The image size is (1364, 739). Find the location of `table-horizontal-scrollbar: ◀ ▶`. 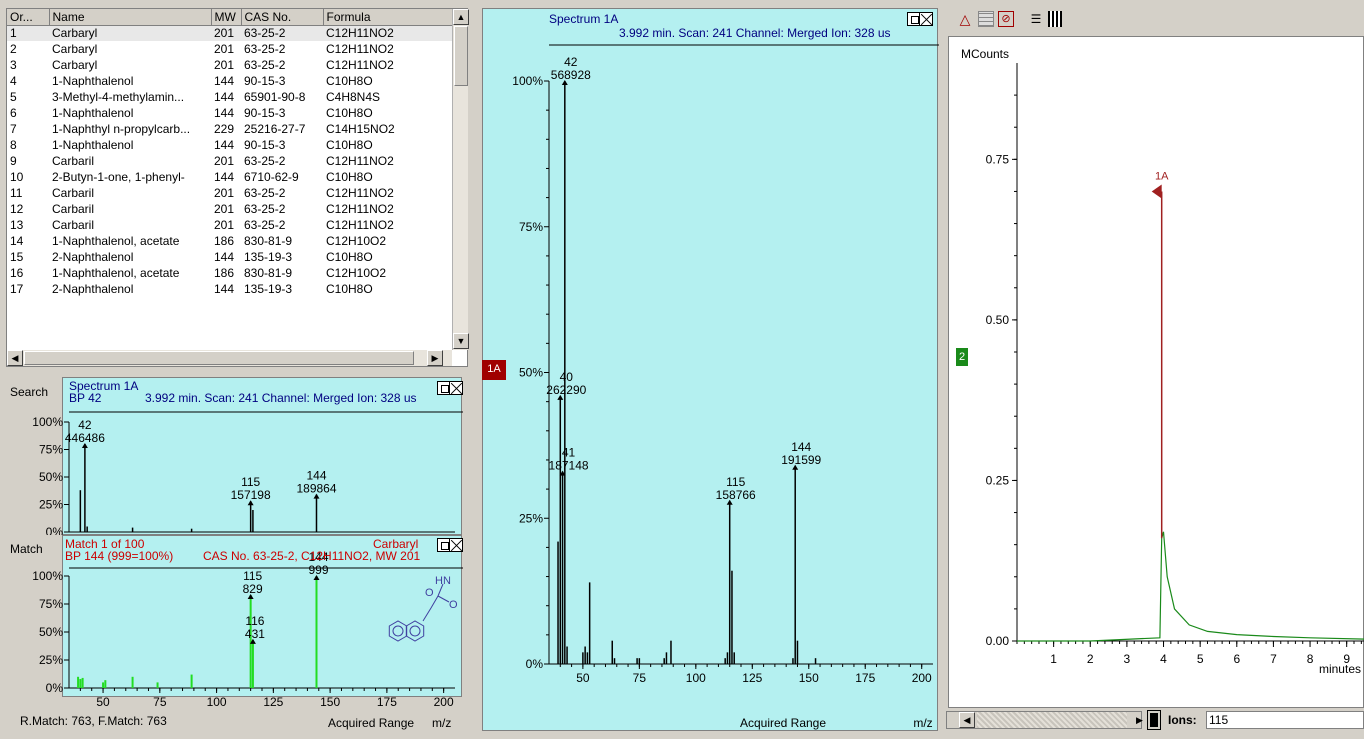

table-horizontal-scrollbar: ◀ ▶ is located at coordinates (229, 358).